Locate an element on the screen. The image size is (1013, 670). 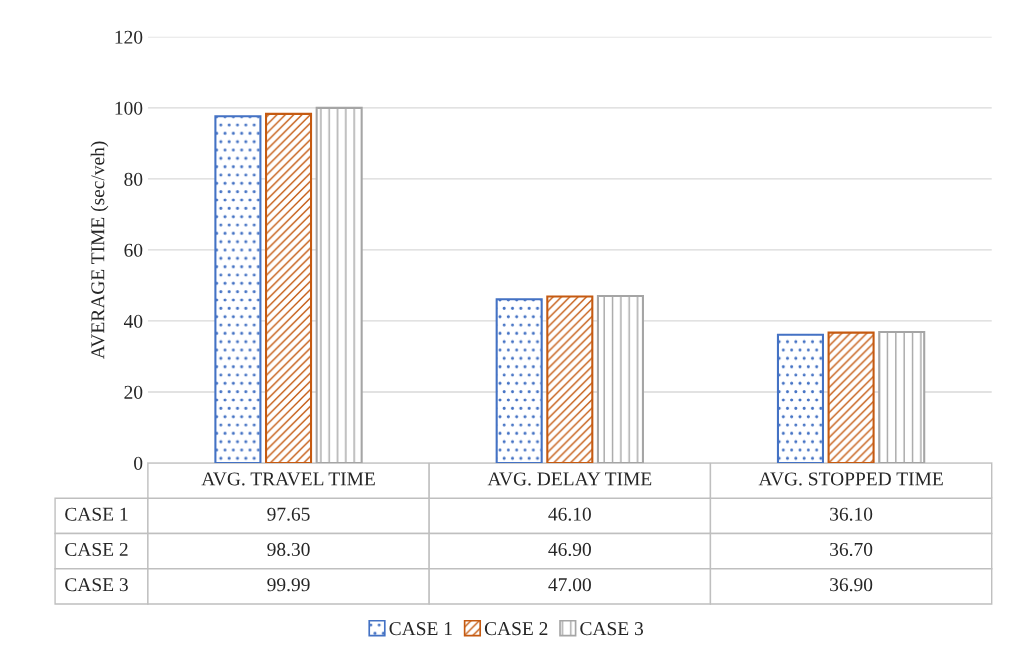
data-label: 98.30 is located at coordinates (288, 549).